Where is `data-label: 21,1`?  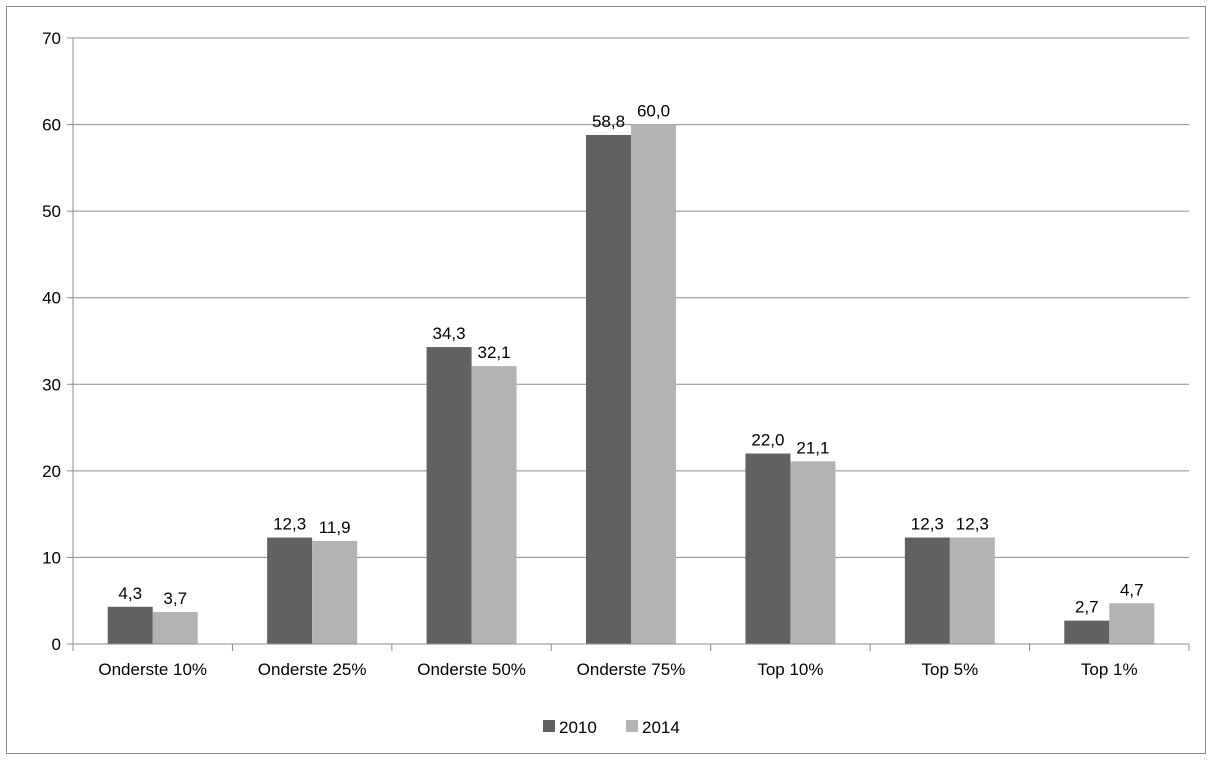
data-label: 21,1 is located at coordinates (812, 447).